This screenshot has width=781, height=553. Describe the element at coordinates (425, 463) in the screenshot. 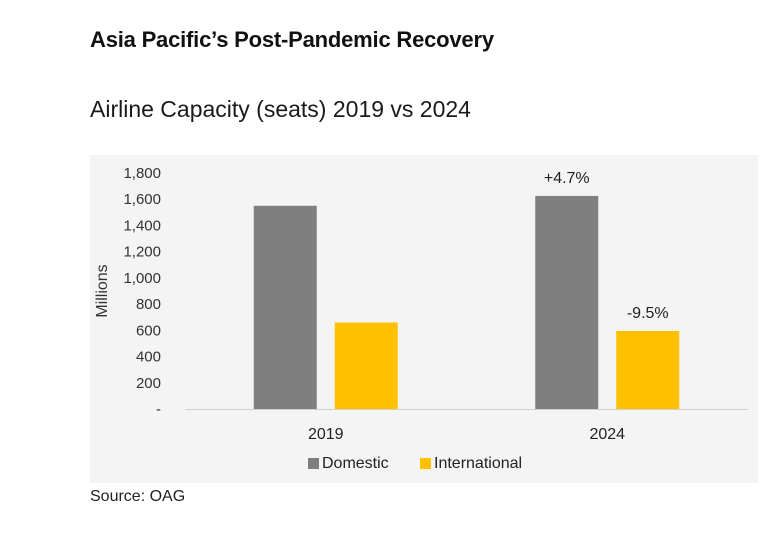

I see `legend-swatch-international` at that location.